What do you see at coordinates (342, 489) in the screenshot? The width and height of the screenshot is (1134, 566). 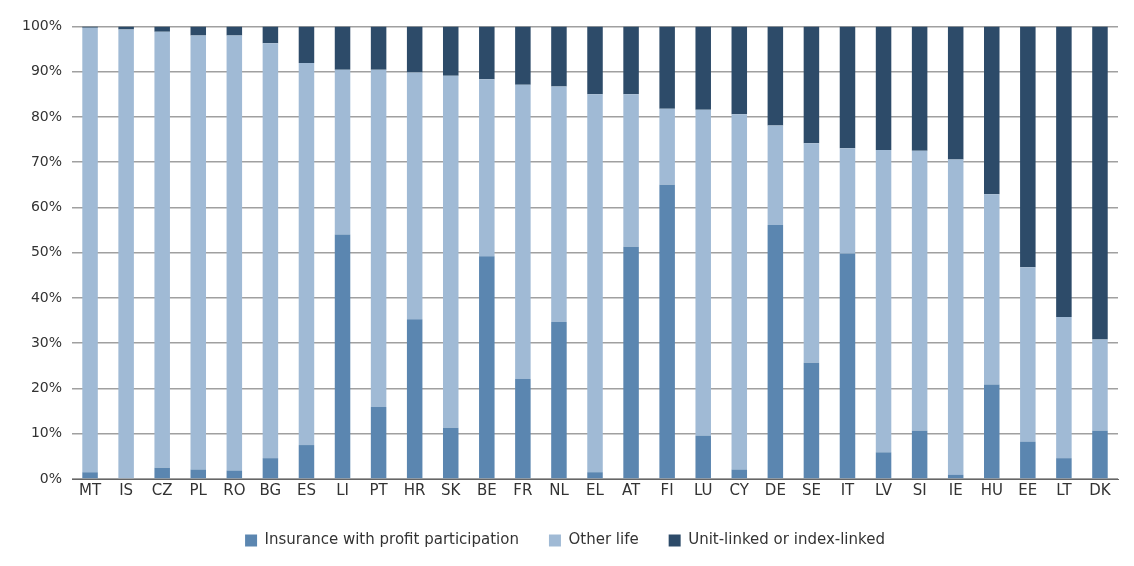 I see `x-tick-label: LI` at bounding box center [342, 489].